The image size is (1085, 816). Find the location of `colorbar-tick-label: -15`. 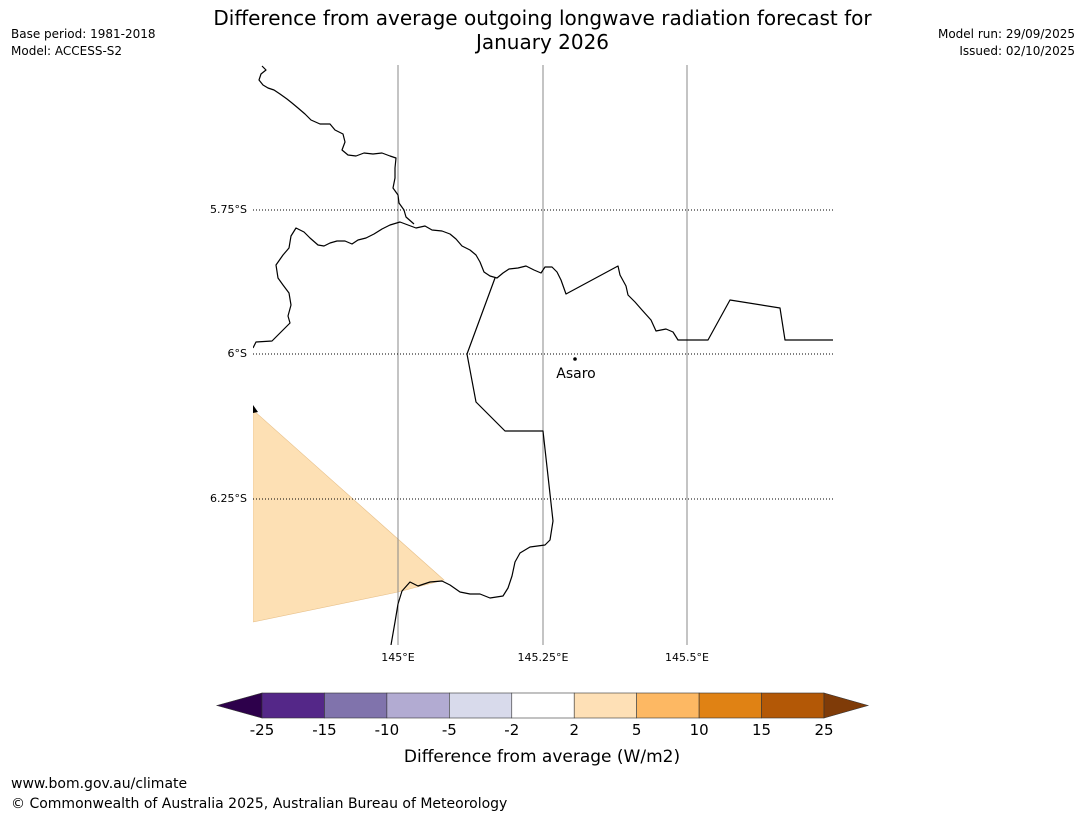

colorbar-tick-label: -15 is located at coordinates (324, 730).